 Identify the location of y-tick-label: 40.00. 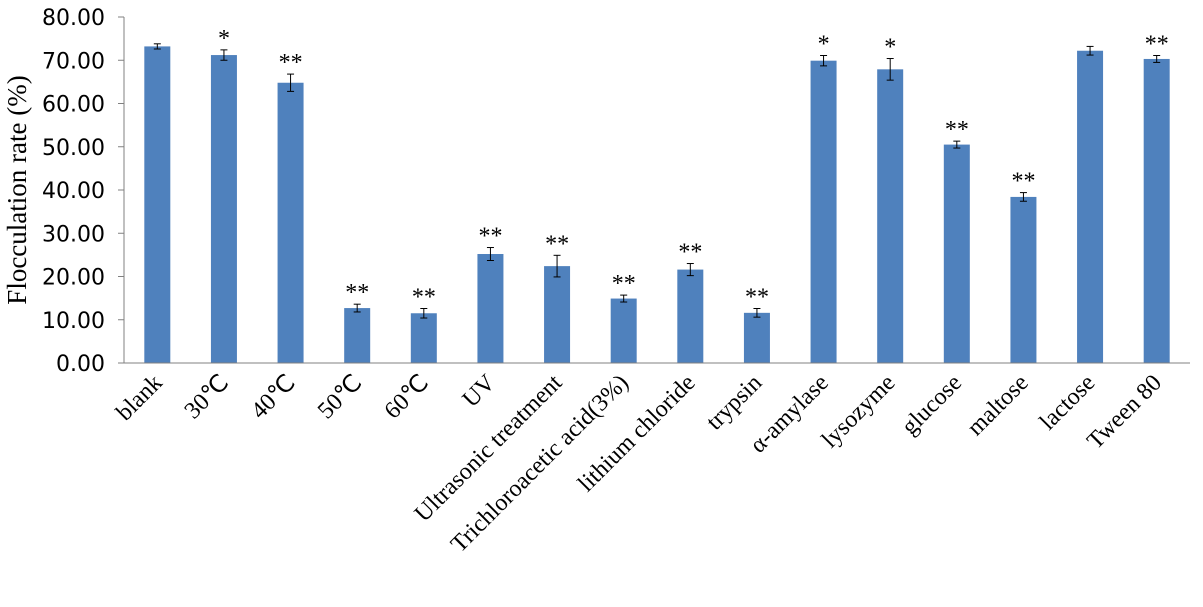
(73, 191).